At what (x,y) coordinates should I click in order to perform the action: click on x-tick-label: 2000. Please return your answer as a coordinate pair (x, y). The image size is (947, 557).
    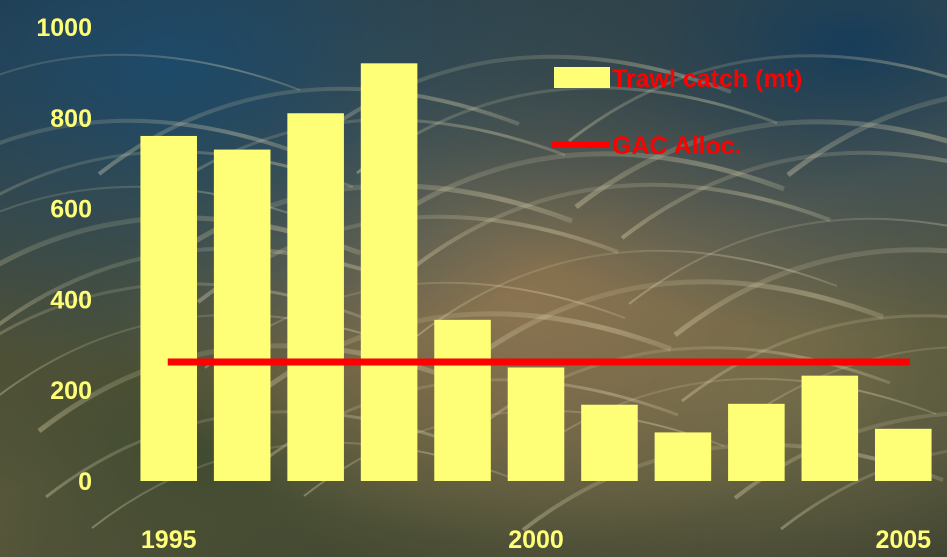
    Looking at the image, I should click on (536, 540).